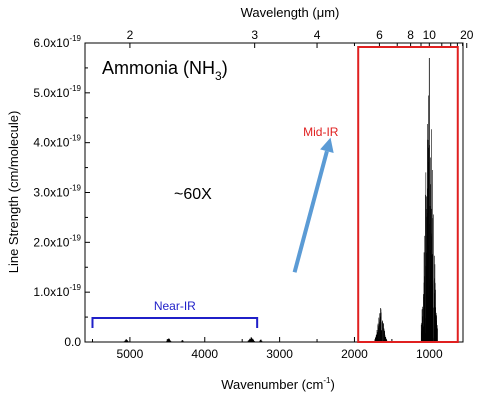 This screenshot has width=482, height=405. What do you see at coordinates (57, 241) in the screenshot?
I see `y-tick-label: 2.0x10⁻¹⁹` at bounding box center [57, 241].